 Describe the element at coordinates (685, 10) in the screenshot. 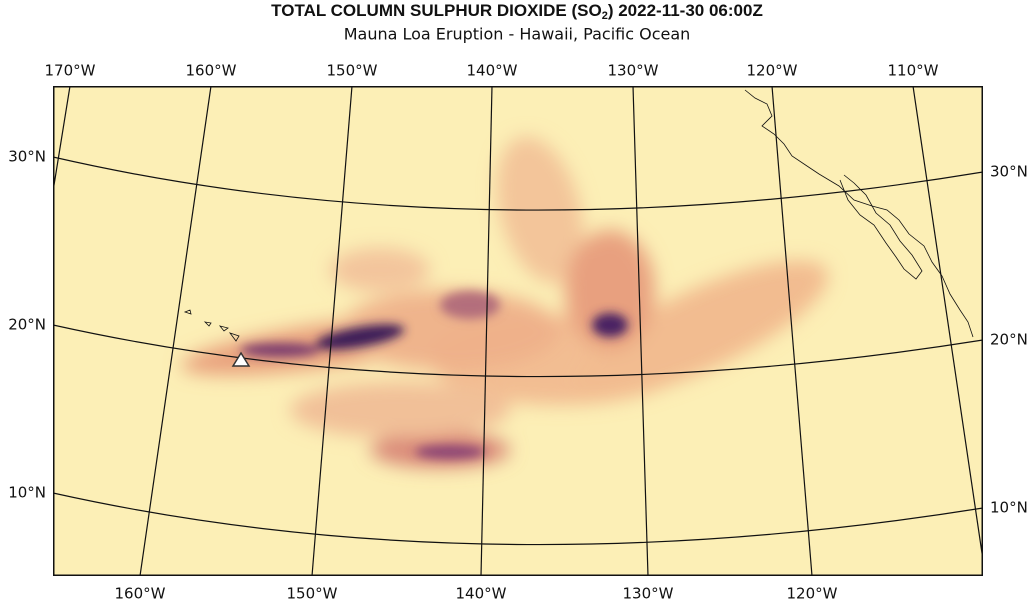

I see `title-suffix: ) 2022-11-30 06:00Z` at that location.